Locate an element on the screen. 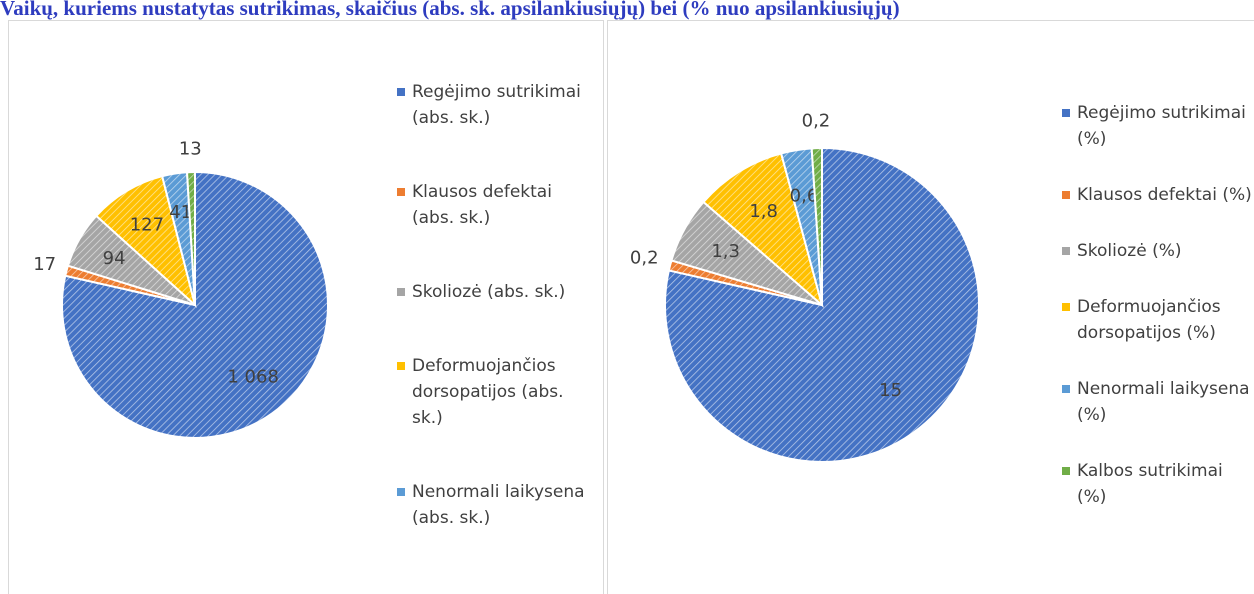  legend-item: Deformuojančios dorsopatijos (abs. sk.) is located at coordinates (497, 392).